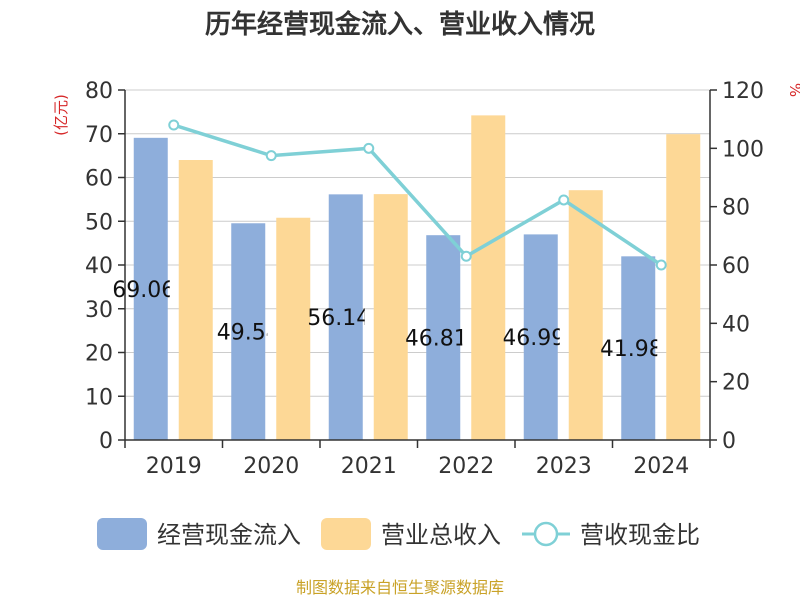  Describe the element at coordinates (122, 534) in the screenshot. I see `legend-swatch-cash-inflow` at that location.